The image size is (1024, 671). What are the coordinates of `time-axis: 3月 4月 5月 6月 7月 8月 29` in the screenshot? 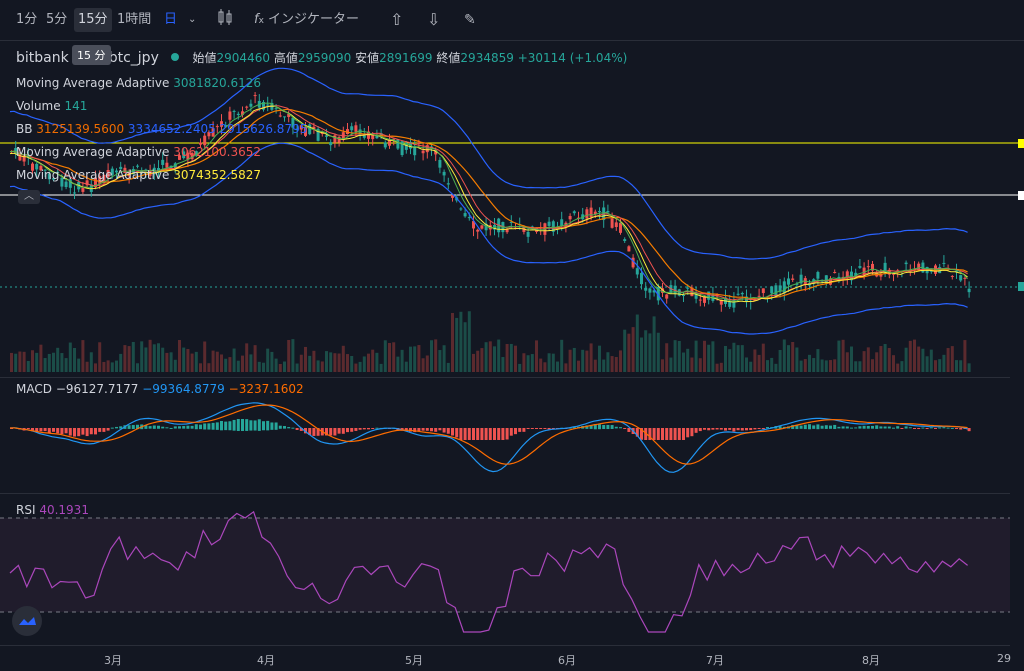 It's located at (505, 658).